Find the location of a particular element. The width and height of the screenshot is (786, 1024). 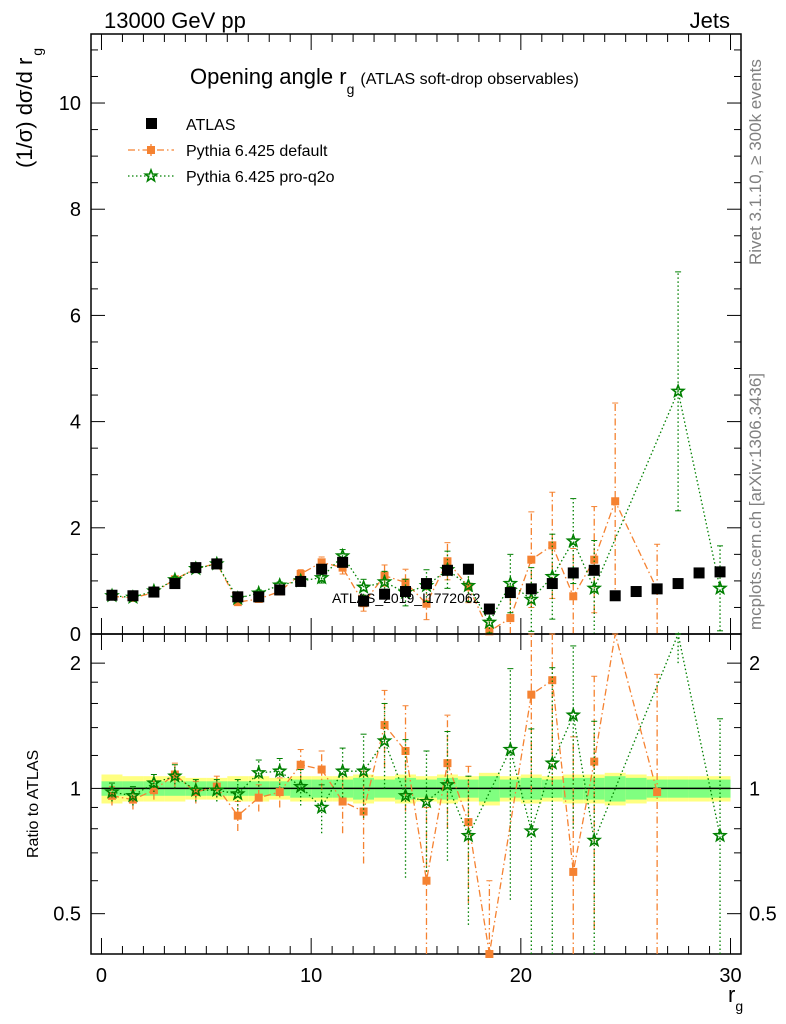

rivet-label: Rivet 3.1.10, ≥ 300k events is located at coordinates (755, 162).